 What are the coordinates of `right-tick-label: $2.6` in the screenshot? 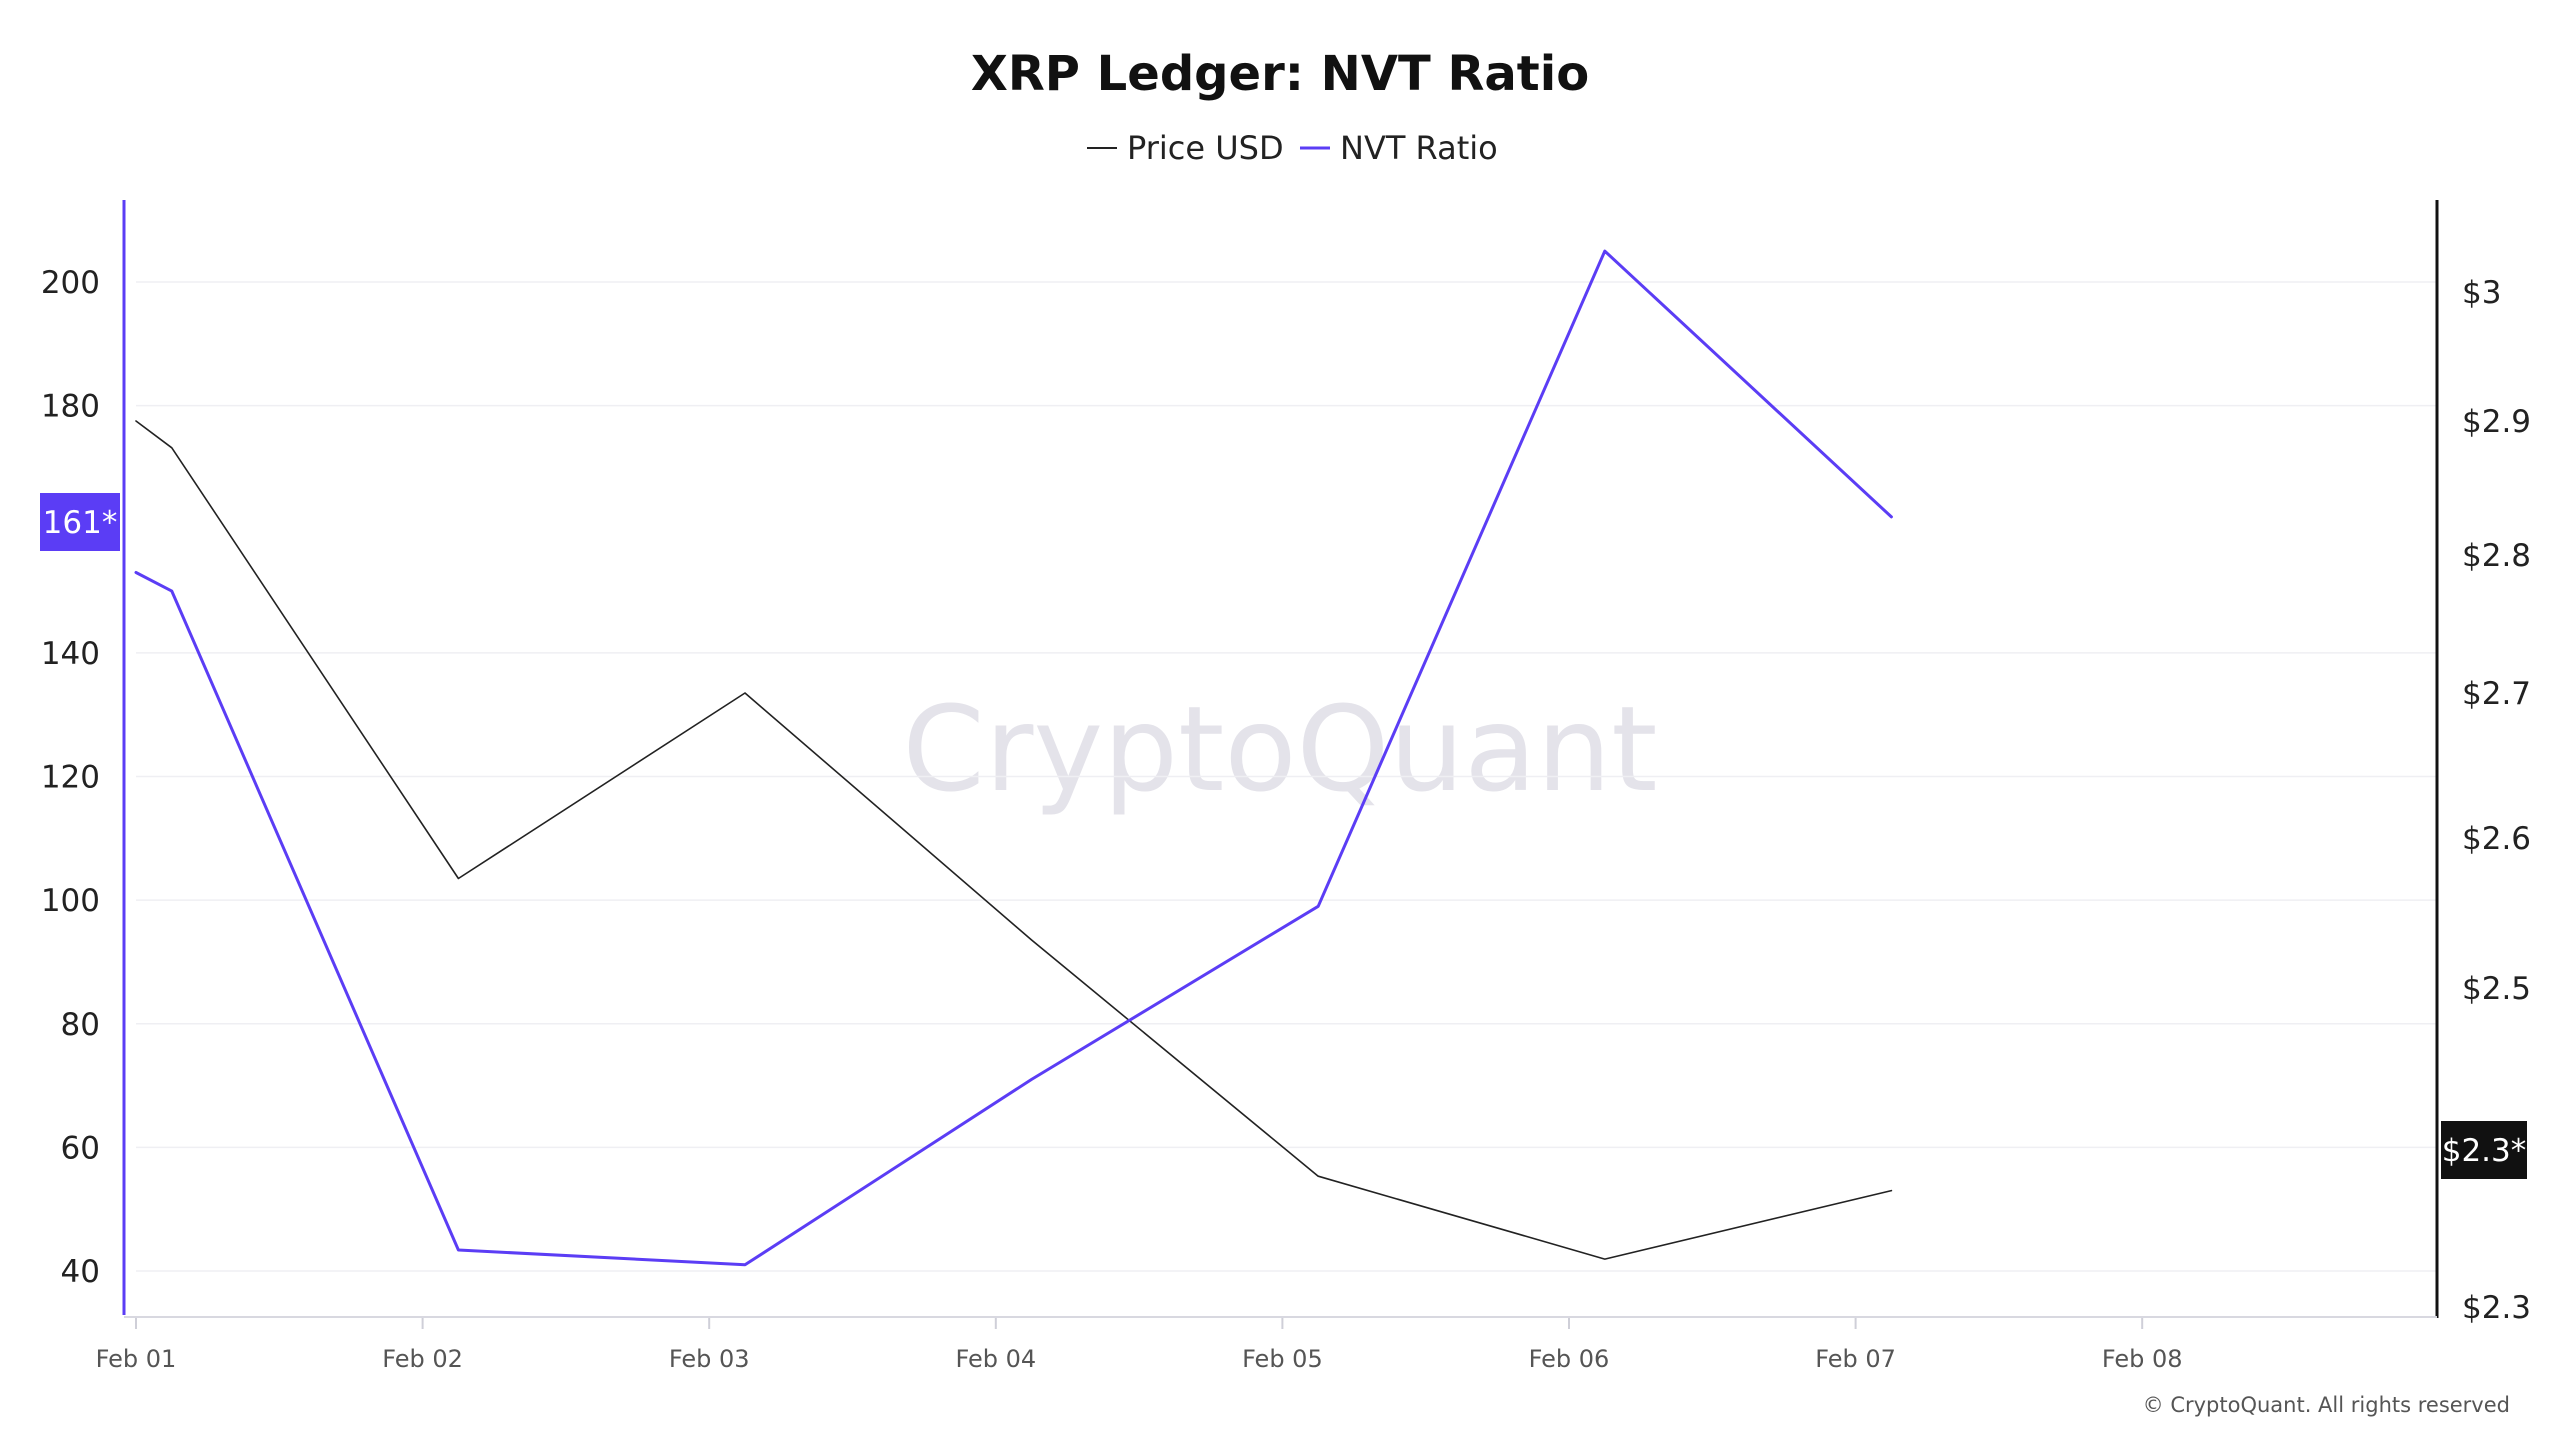 It's located at (2496, 839).